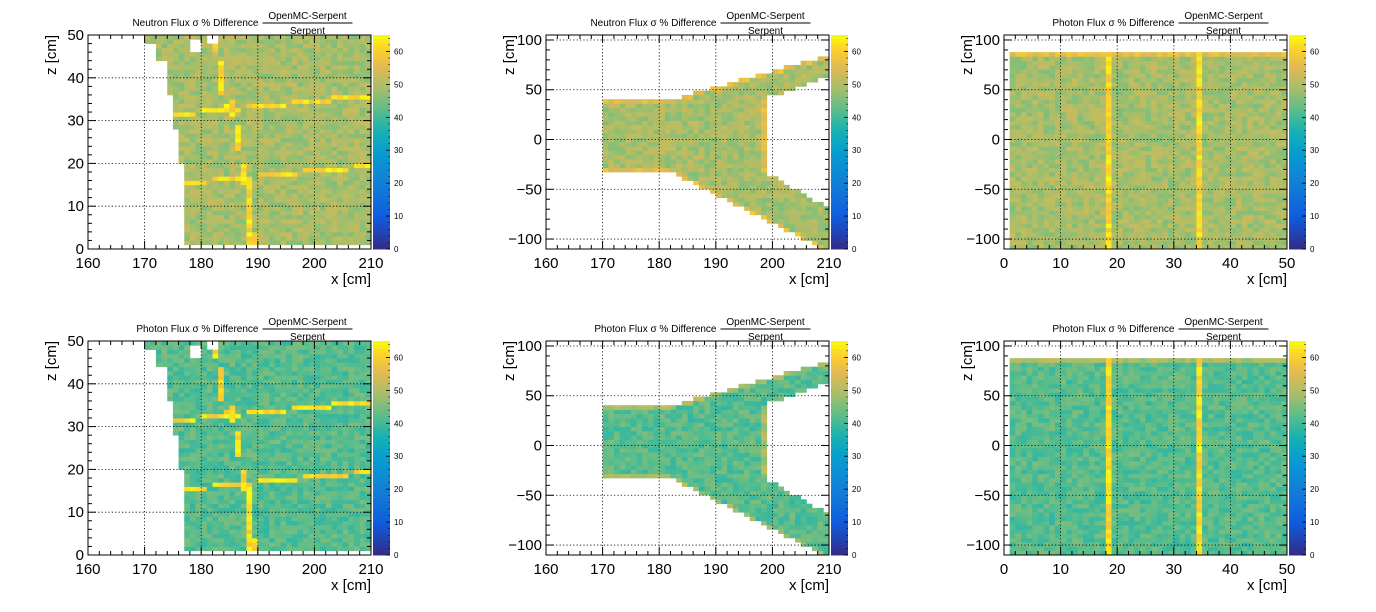 This screenshot has width=1376, height=612. What do you see at coordinates (525, 239) in the screenshot?
I see `y-tick-label: −100` at bounding box center [525, 239].